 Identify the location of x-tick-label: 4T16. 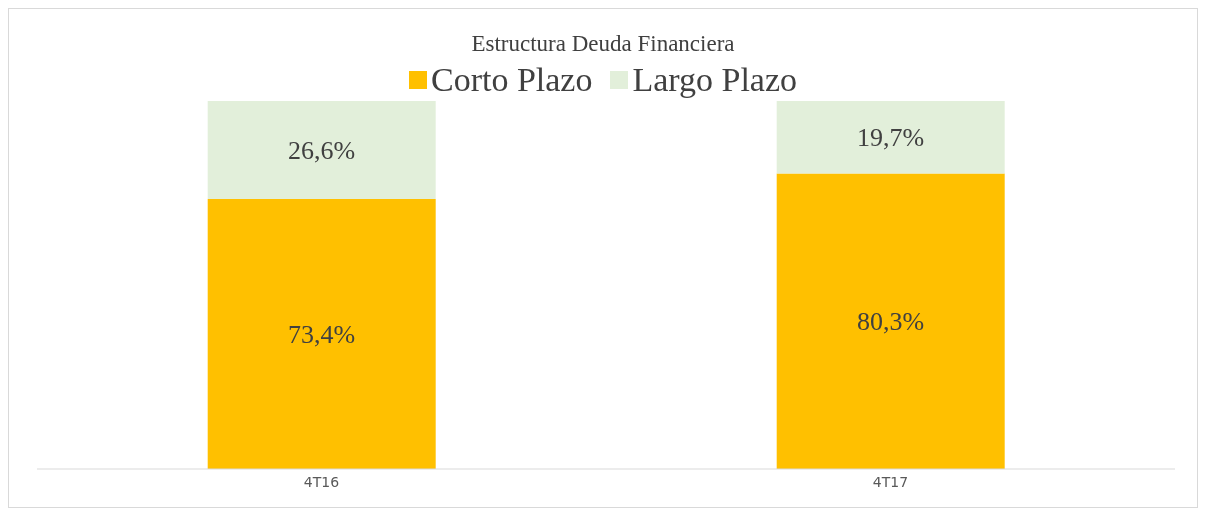
(321, 481).